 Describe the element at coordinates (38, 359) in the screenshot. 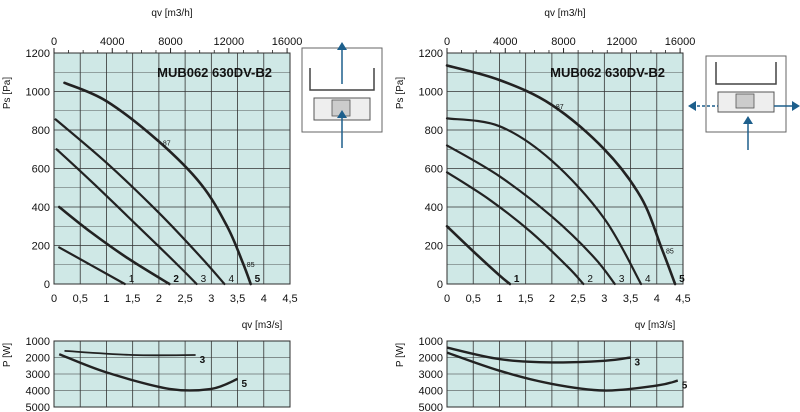

I see `power-tick-label: 2000` at that location.